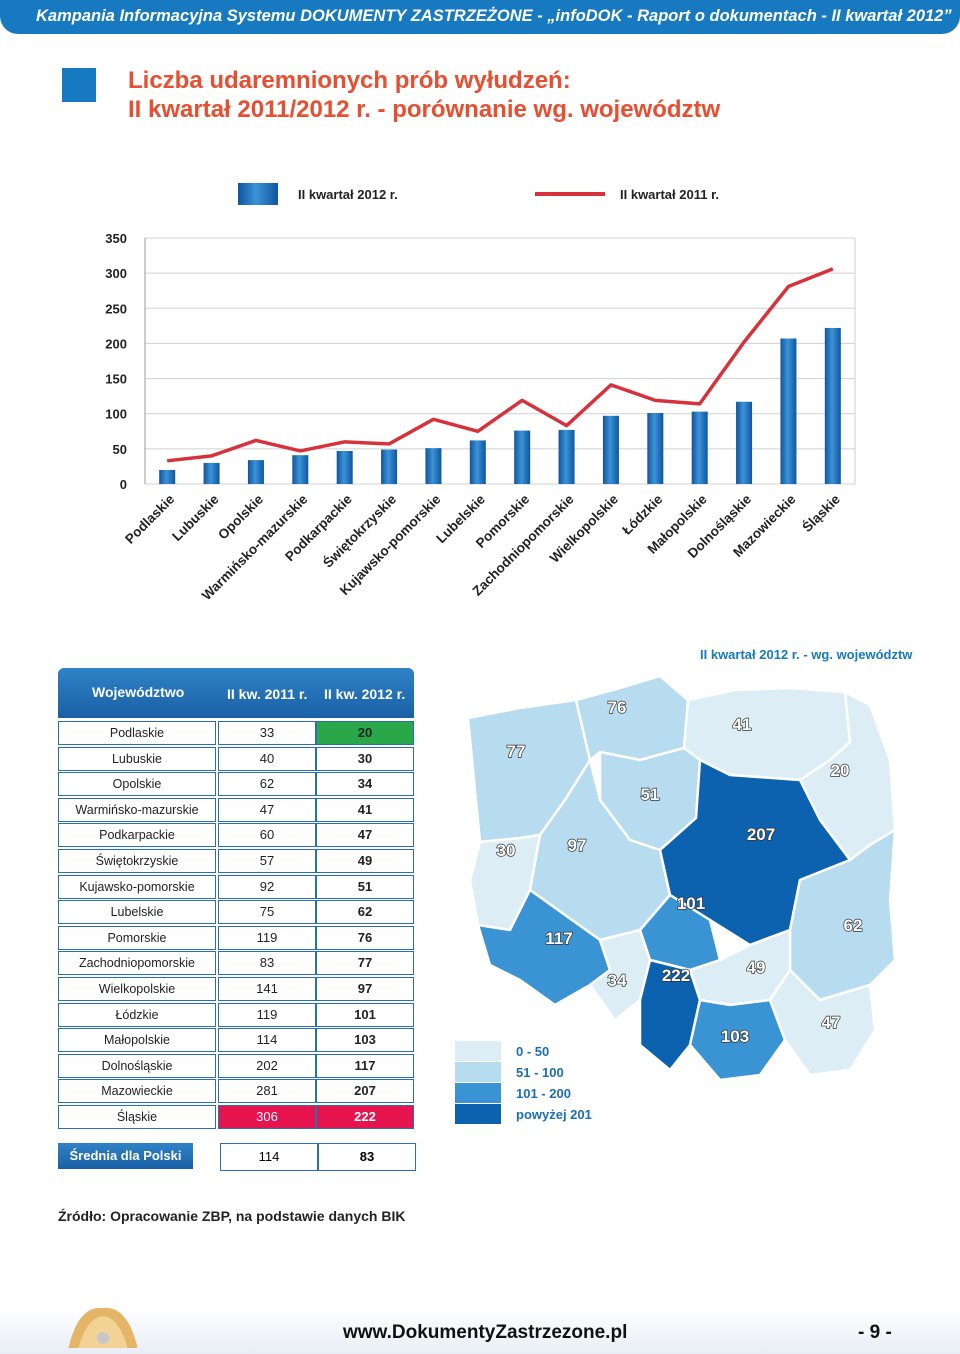 The image size is (960, 1354). I want to click on footer-bar: www.DokumentyZastrzezone.pl - 9 -, so click(480, 1330).